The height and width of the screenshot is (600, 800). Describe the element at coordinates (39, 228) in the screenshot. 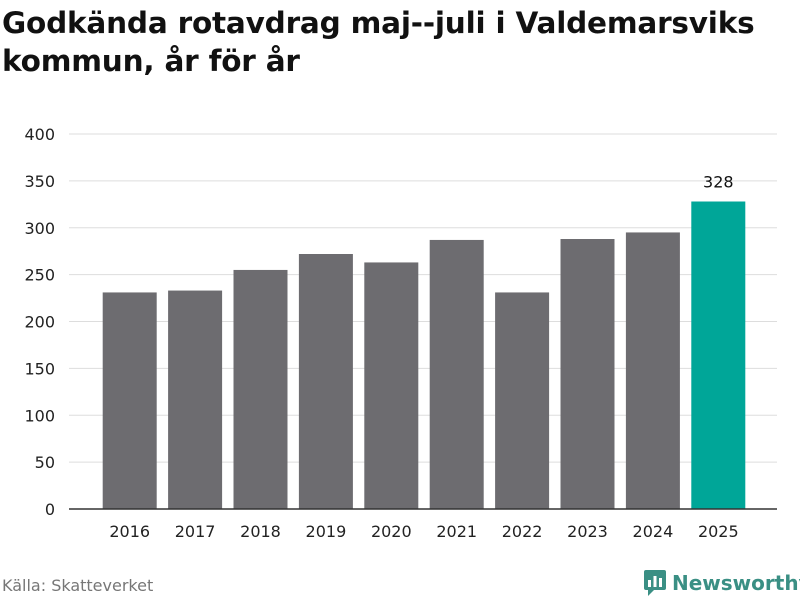

I see `y-tick-label: 300` at that location.